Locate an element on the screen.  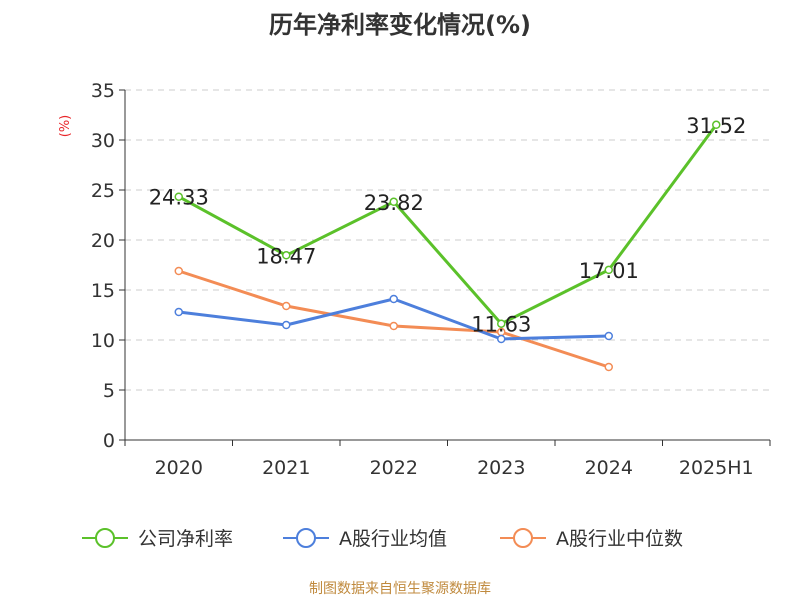
source-note: 制图数据来自恒生聚源数据库 is located at coordinates (400, 589).